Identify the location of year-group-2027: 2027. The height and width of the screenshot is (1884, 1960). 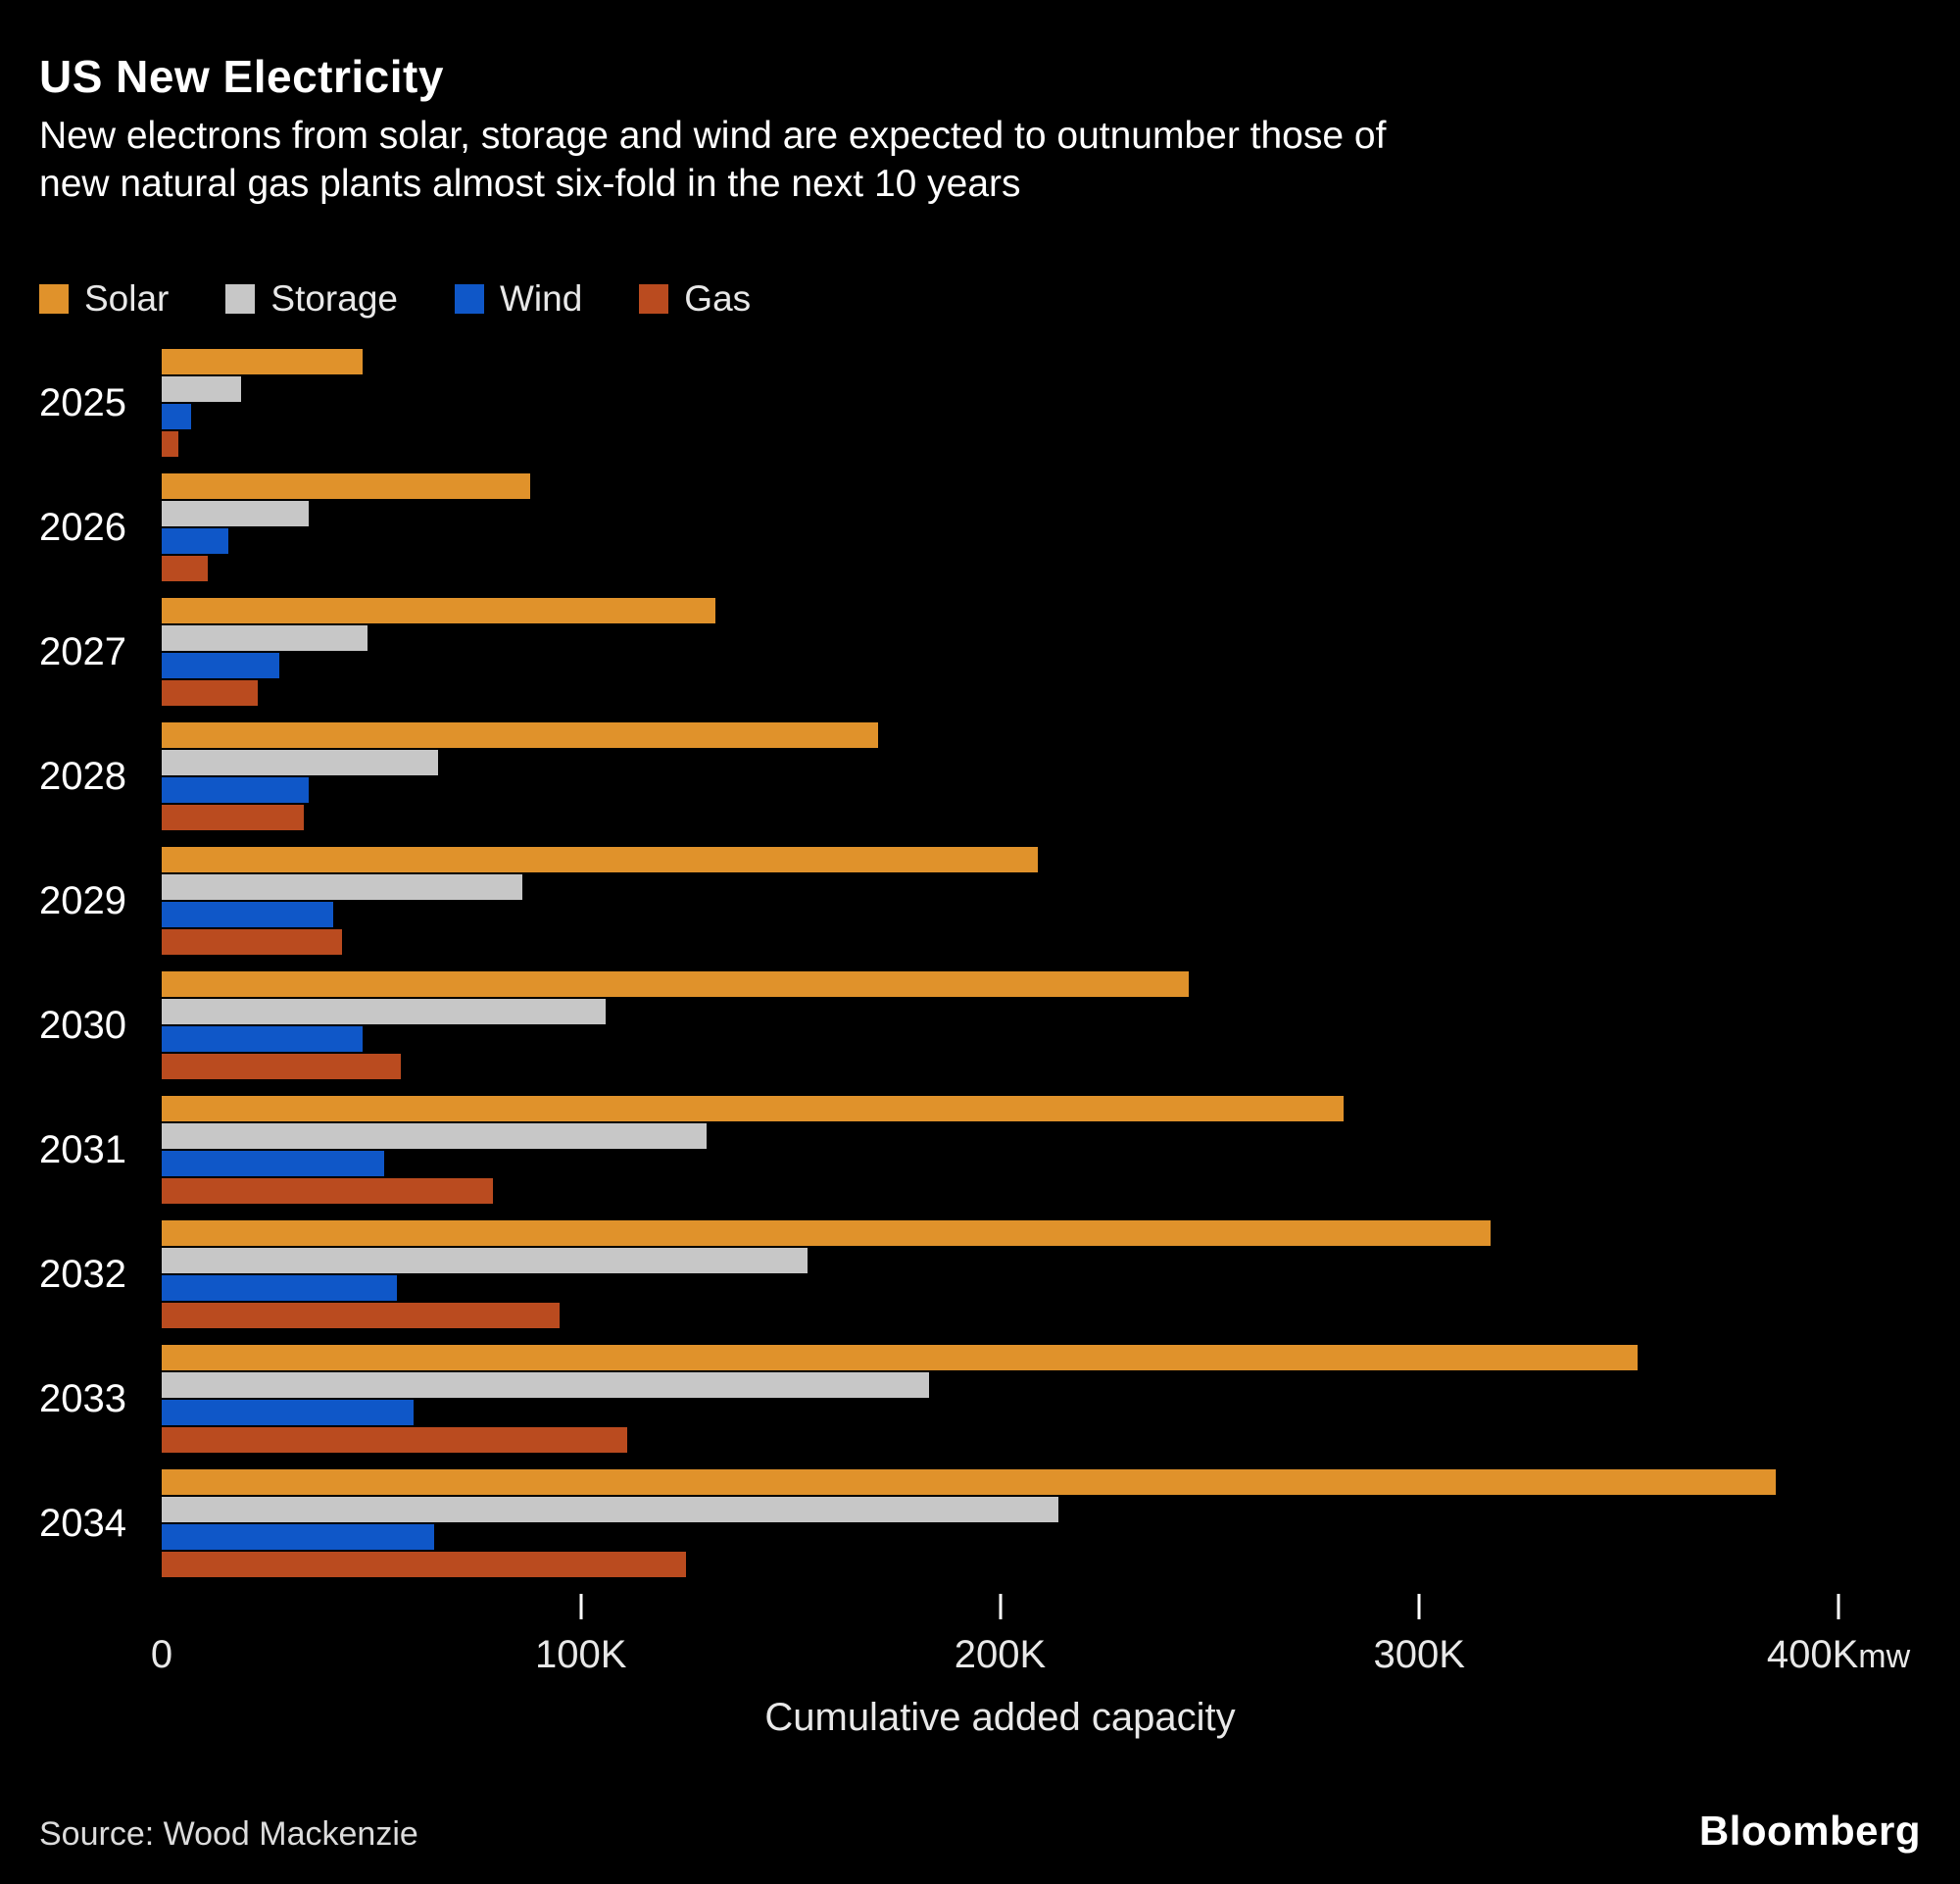
(980, 653).